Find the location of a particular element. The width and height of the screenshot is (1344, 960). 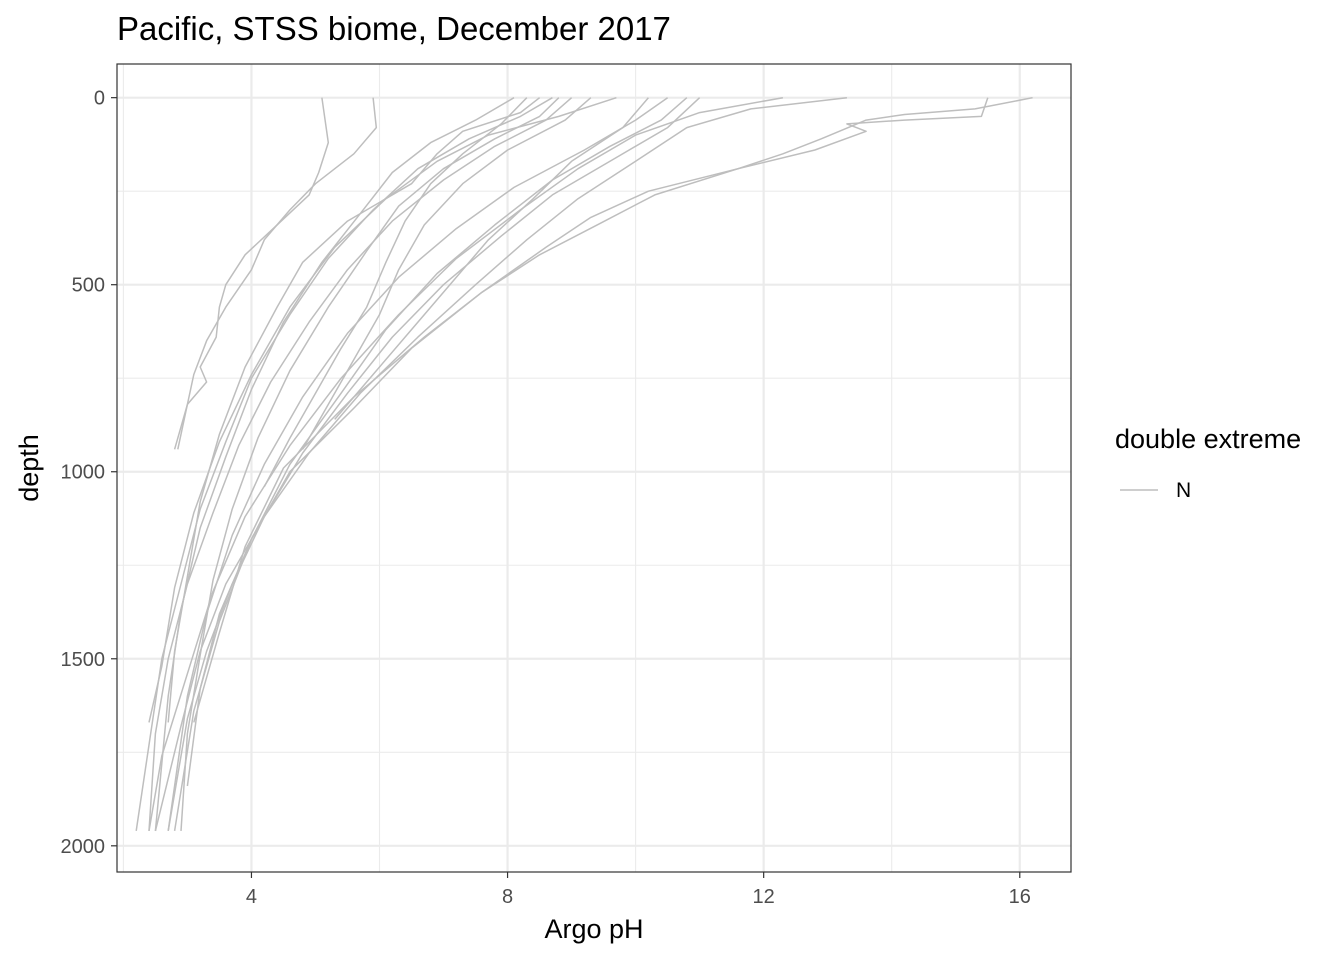

y-tick-label: 2000 is located at coordinates (83, 847).